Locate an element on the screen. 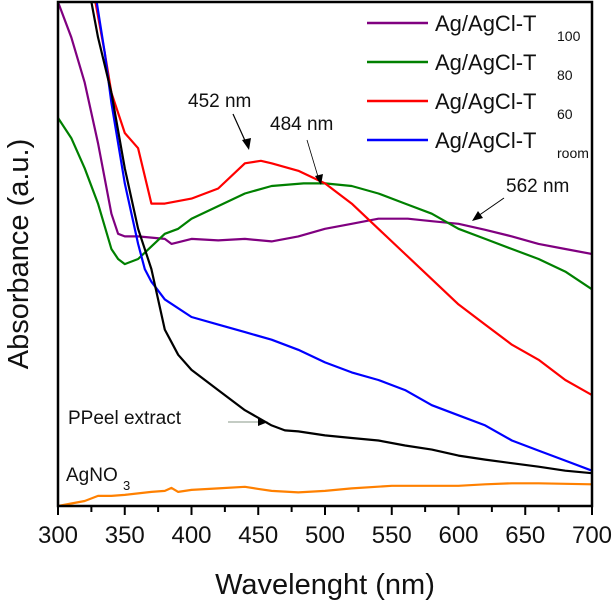 This screenshot has height=609, width=616. x-axis-label: Wavelenght (nm) is located at coordinates (325, 585).